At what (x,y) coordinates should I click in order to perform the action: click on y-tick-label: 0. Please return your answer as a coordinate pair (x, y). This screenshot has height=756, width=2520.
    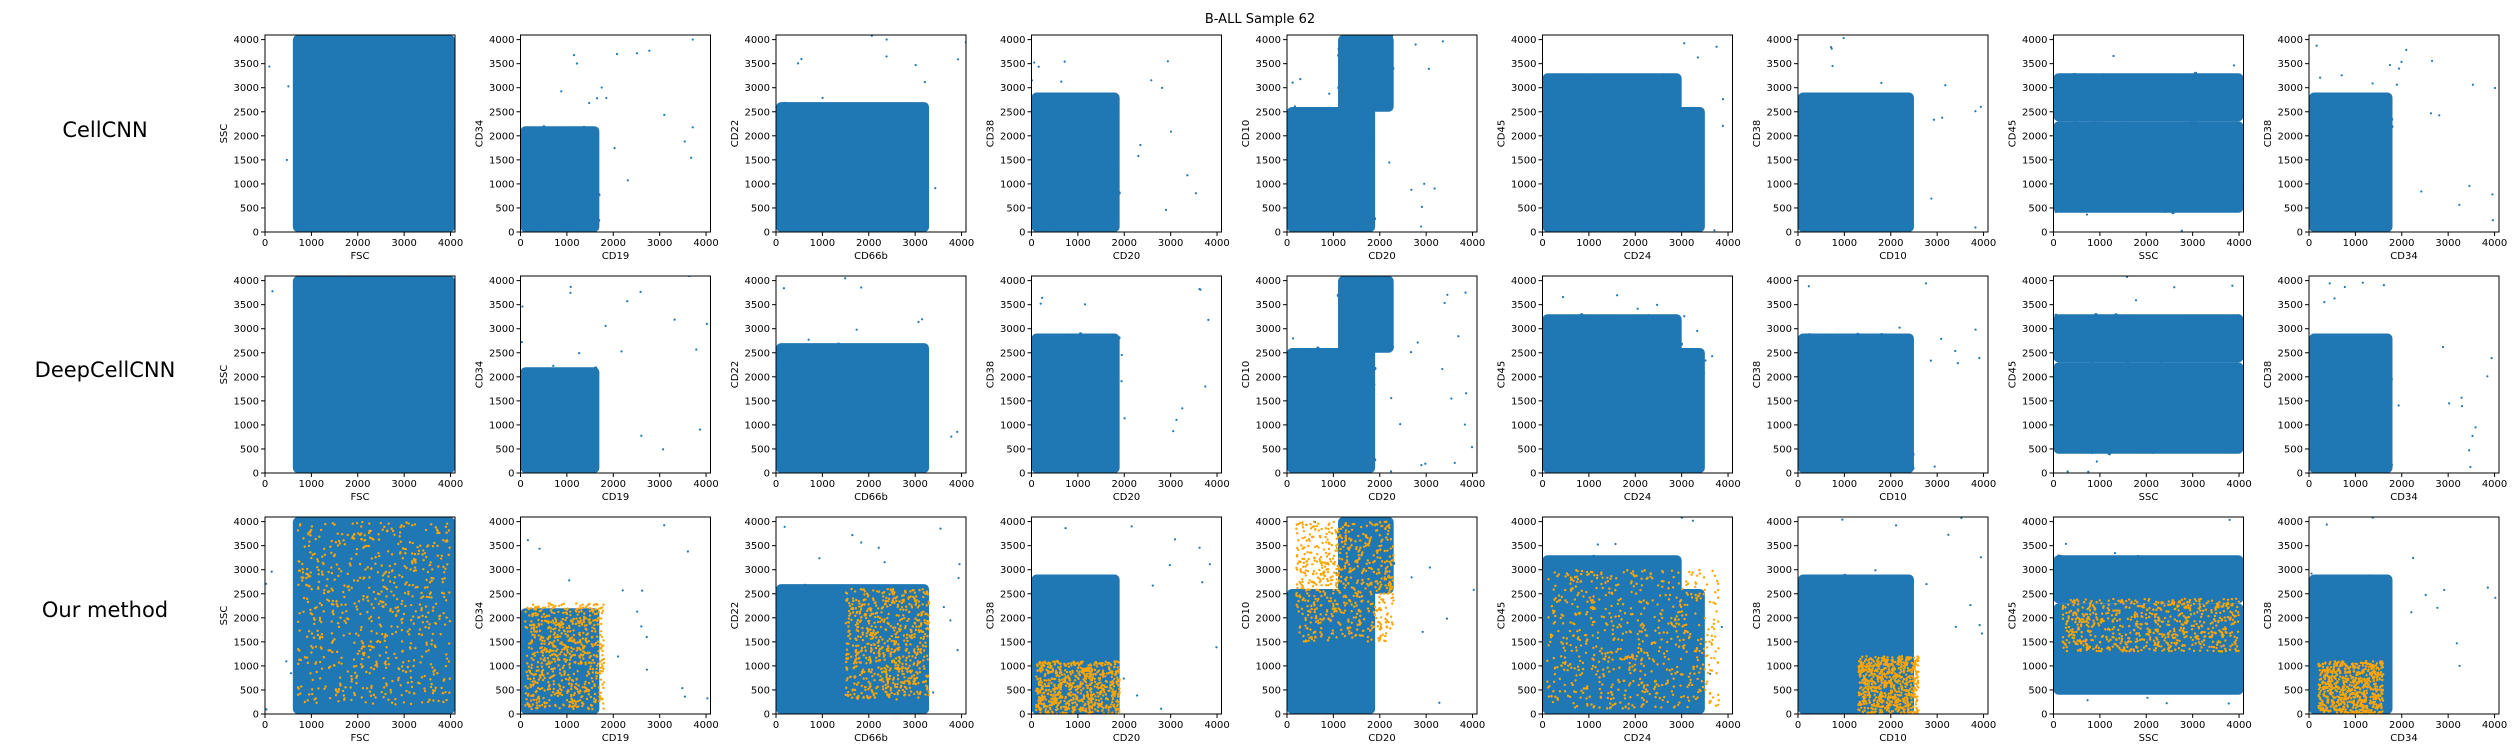
    Looking at the image, I should click on (1278, 233).